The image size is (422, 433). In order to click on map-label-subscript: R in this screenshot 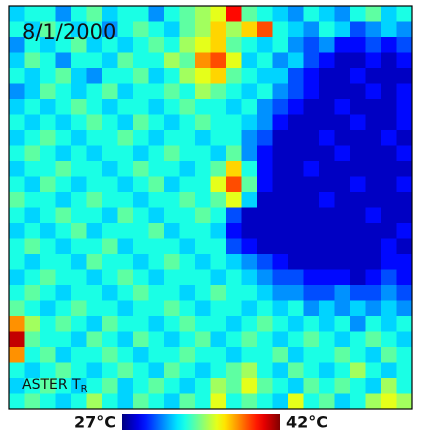, I will do `click(84, 389)`.